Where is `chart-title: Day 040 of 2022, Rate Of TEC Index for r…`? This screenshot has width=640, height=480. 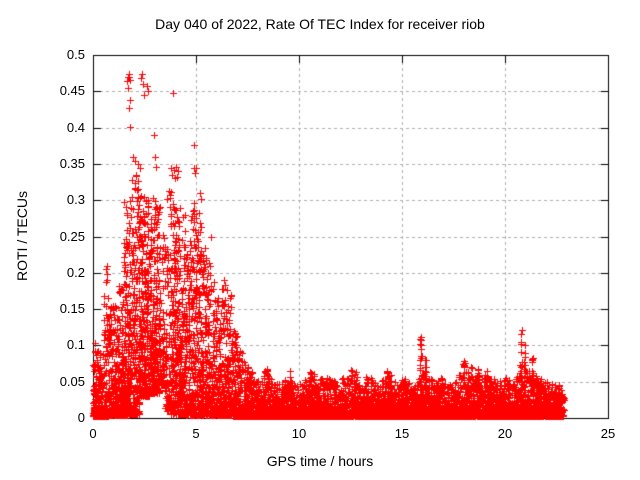
chart-title: Day 040 of 2022, Rate Of TEC Index for r… is located at coordinates (320, 24).